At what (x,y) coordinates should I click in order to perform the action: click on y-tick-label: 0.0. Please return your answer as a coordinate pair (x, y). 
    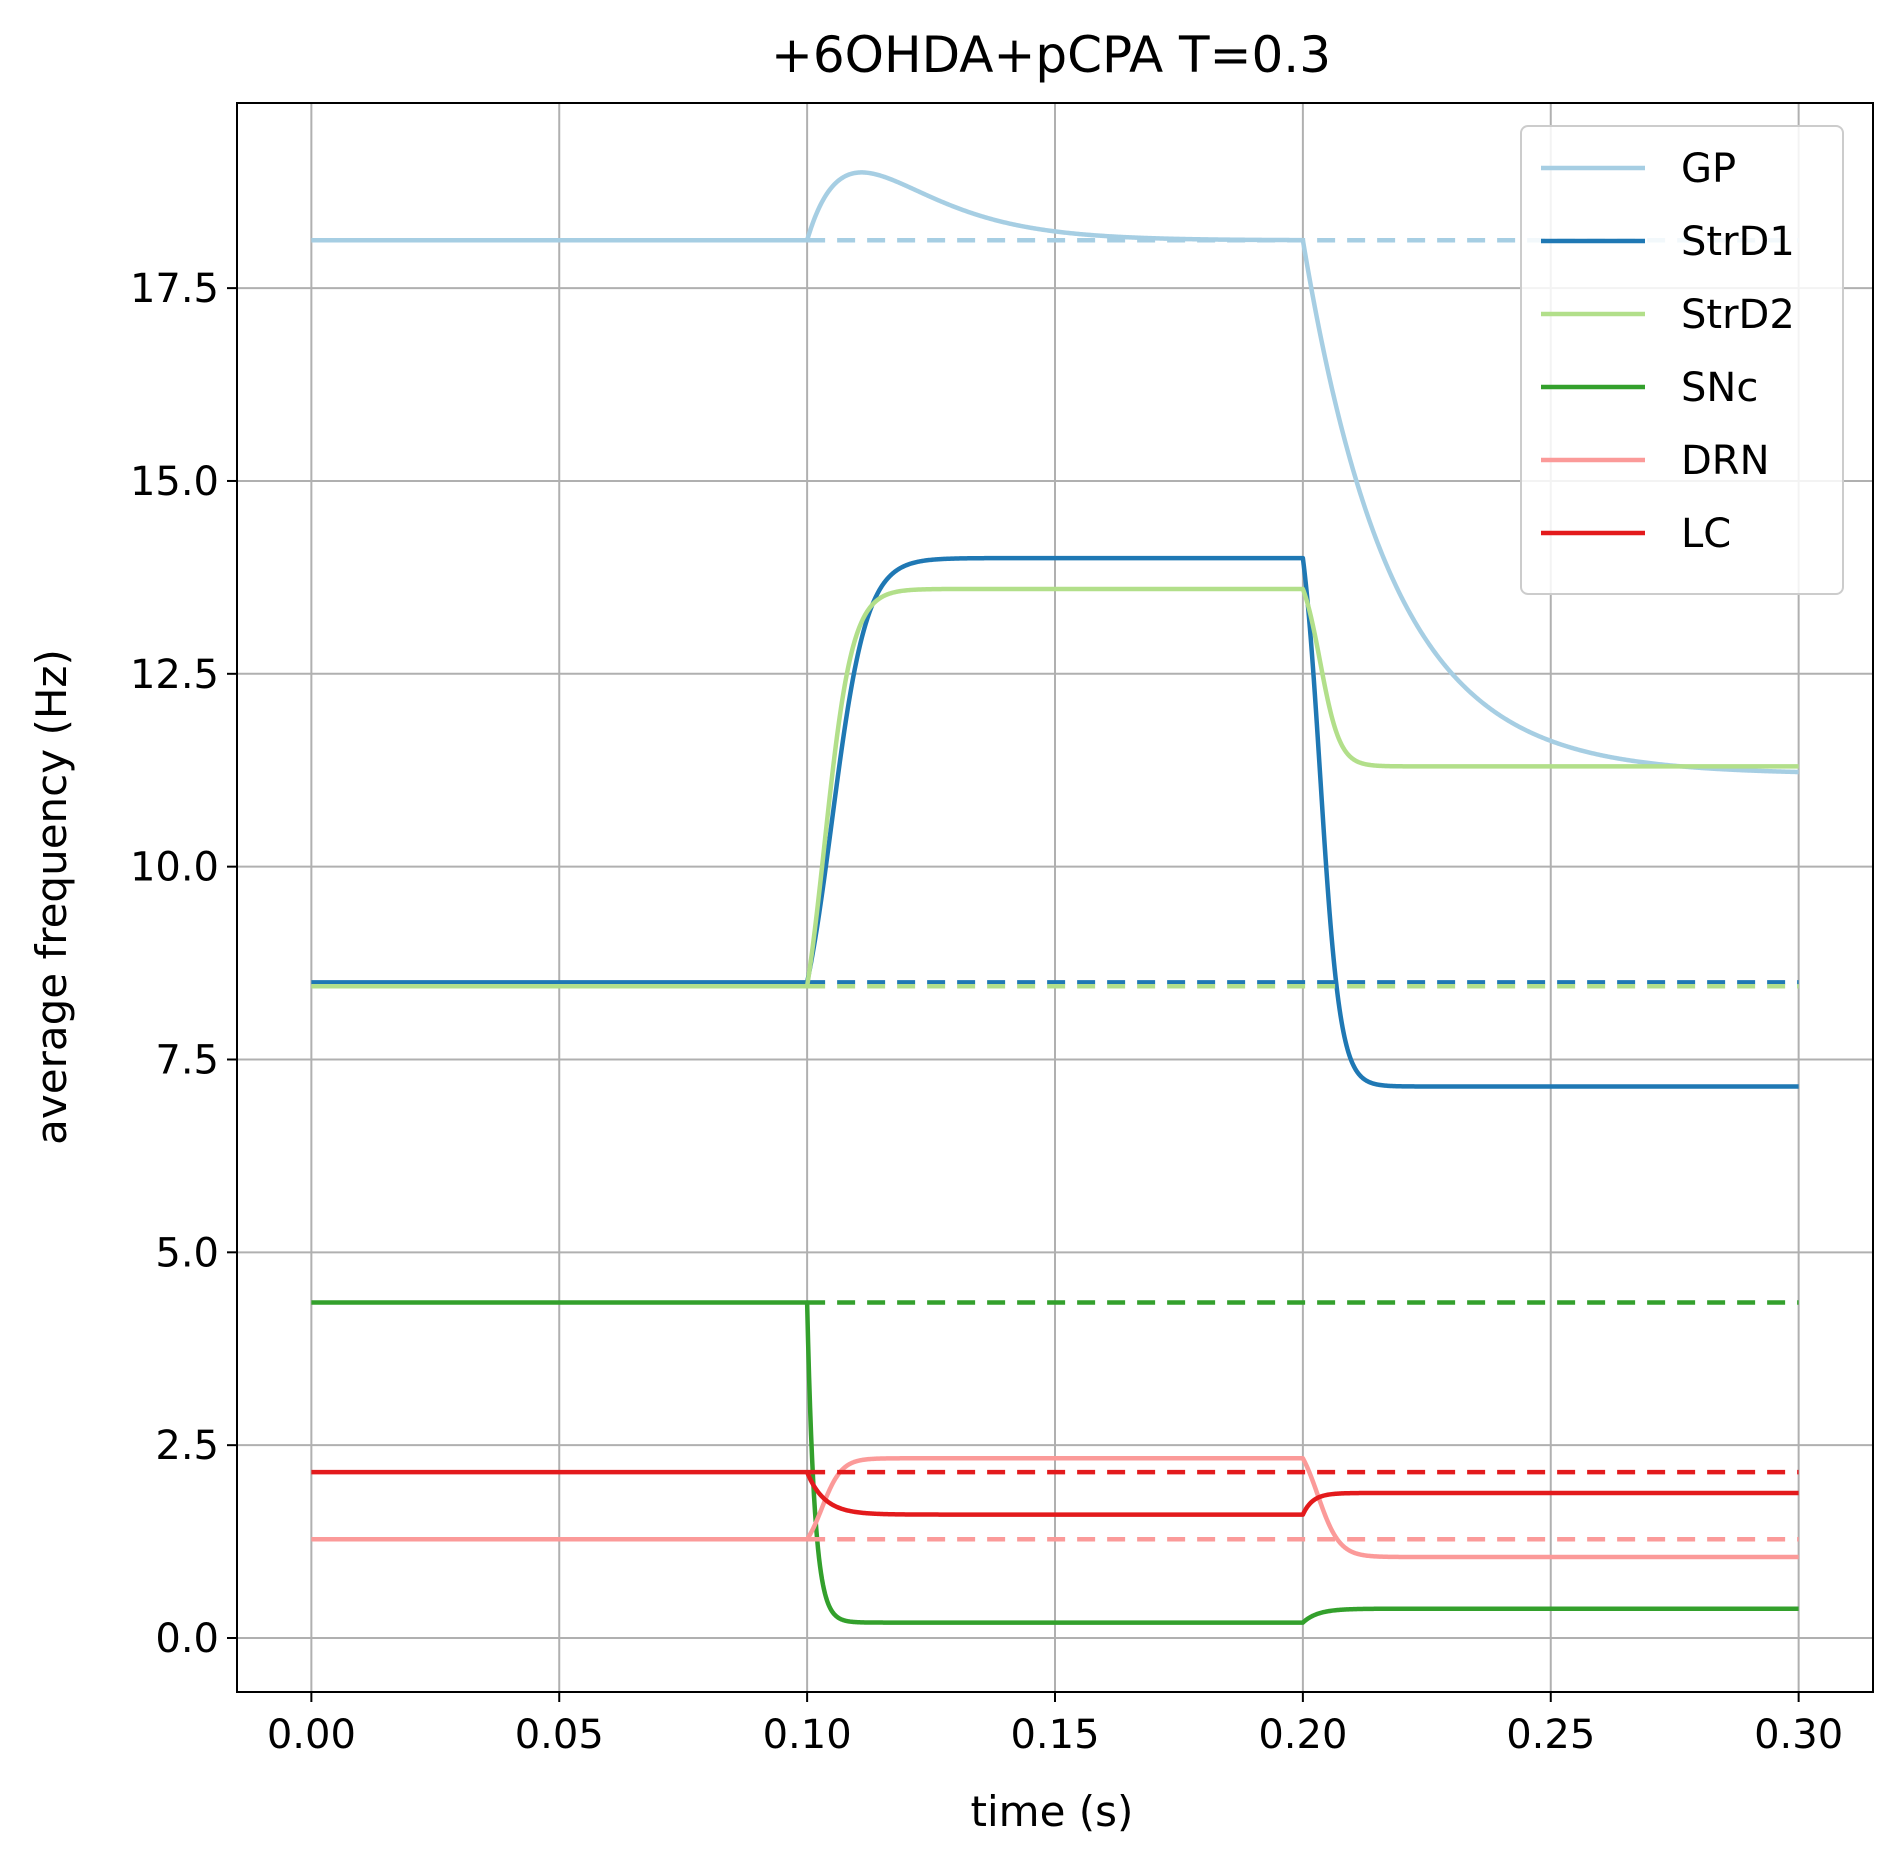
    Looking at the image, I should click on (187, 1639).